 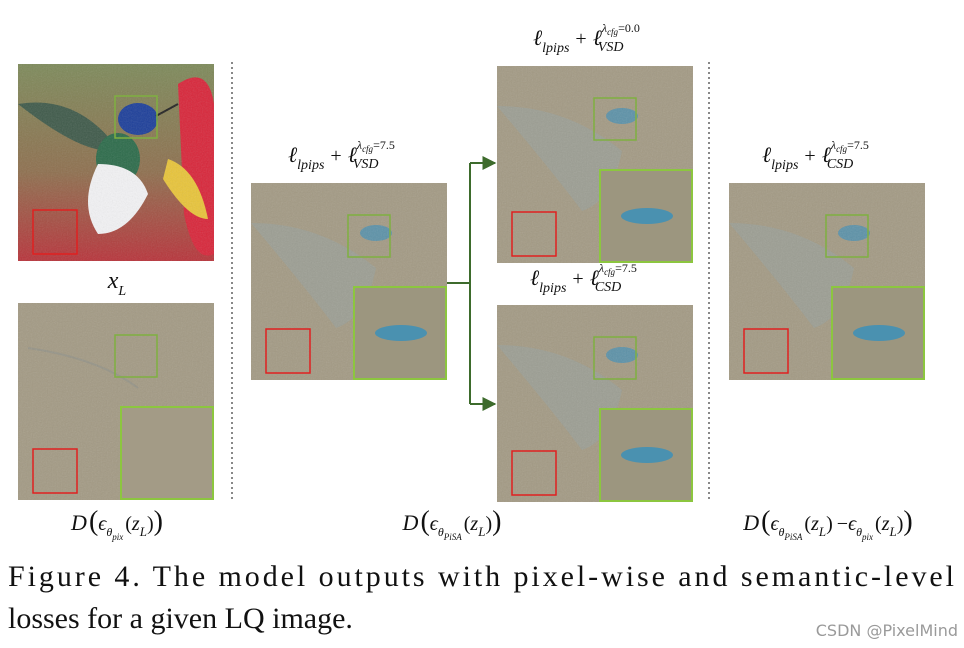 I want to click on math-label: D(ϵθpix(zL)), so click(x=116, y=524).